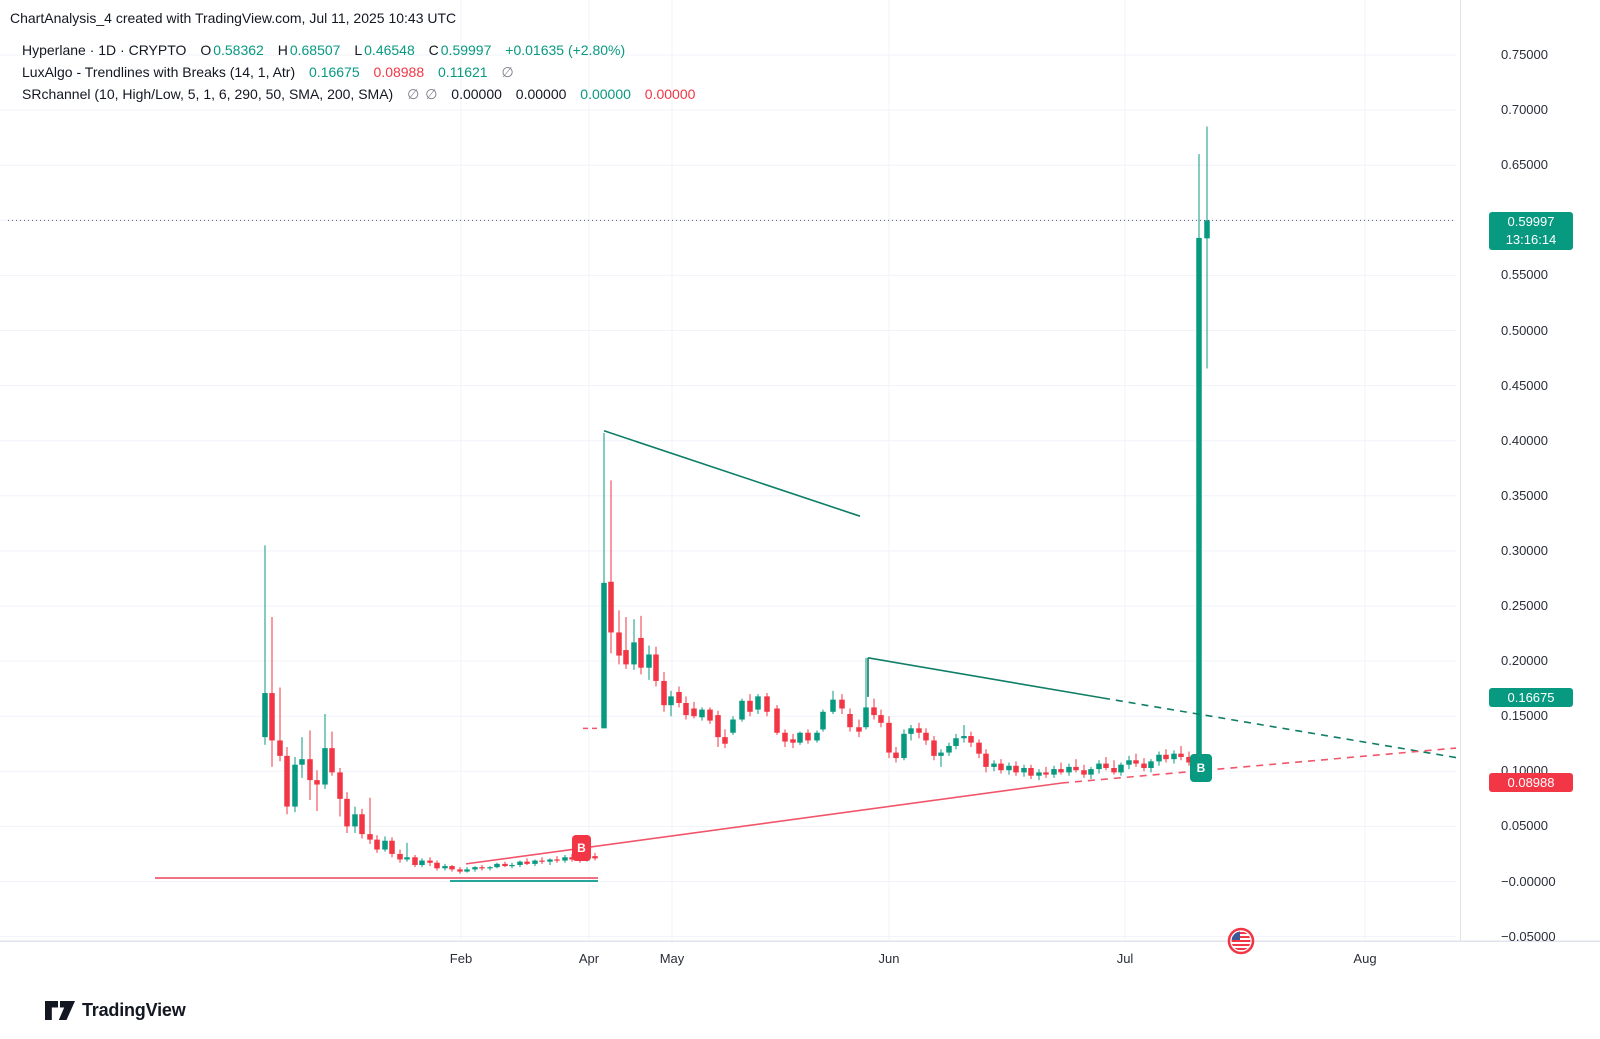 The width and height of the screenshot is (1600, 1039). Describe the element at coordinates (1241, 943) in the screenshot. I see `us-flag-event-icon` at that location.